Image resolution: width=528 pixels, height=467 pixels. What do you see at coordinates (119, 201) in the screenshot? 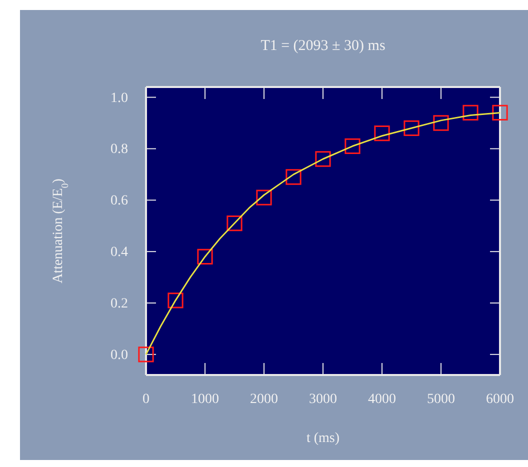
I see `y-tick-label: 0.6` at bounding box center [119, 201].